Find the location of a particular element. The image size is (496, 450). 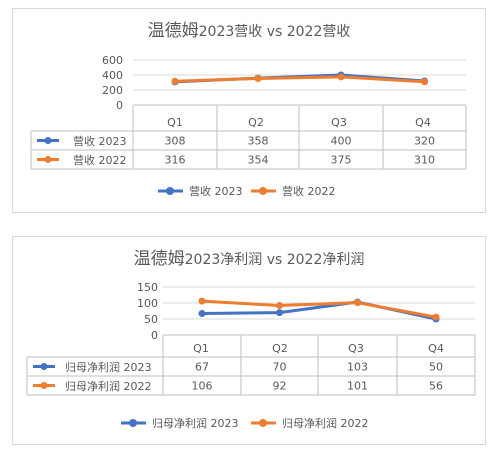

legend-label: 归母净利润 2022 is located at coordinates (325, 423).